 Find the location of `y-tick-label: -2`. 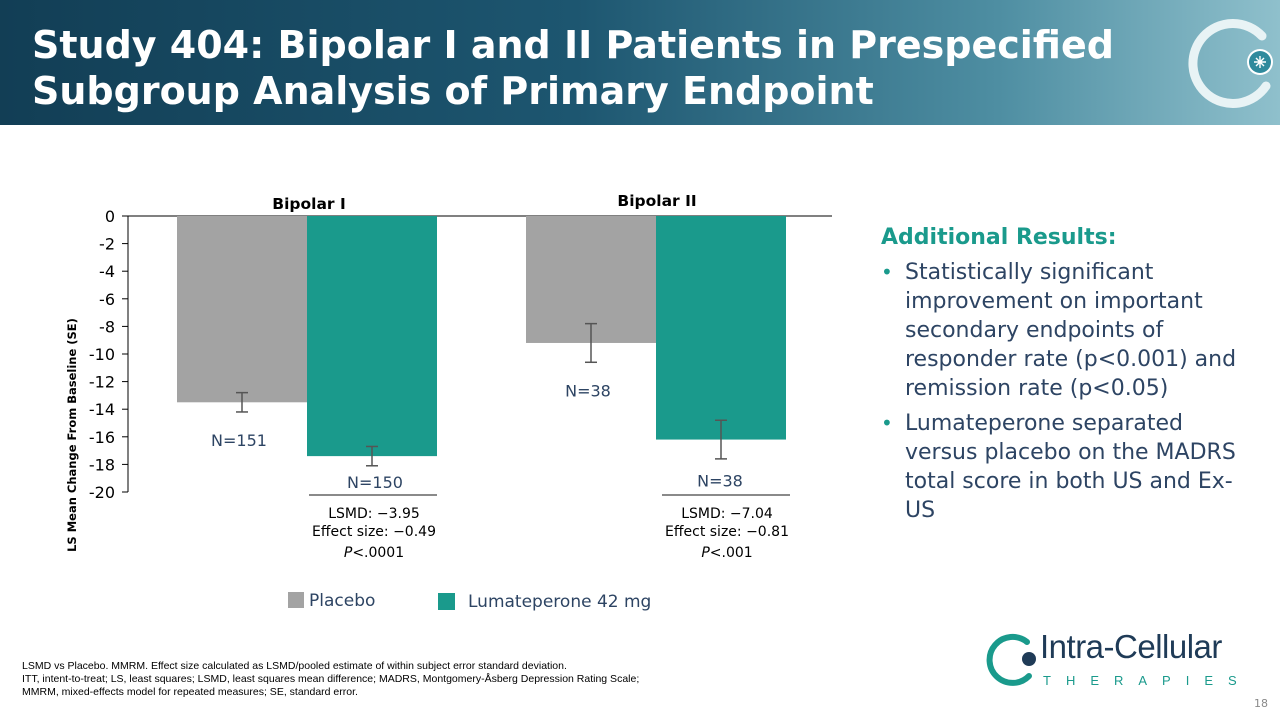

y-tick-label: -2 is located at coordinates (107, 244).